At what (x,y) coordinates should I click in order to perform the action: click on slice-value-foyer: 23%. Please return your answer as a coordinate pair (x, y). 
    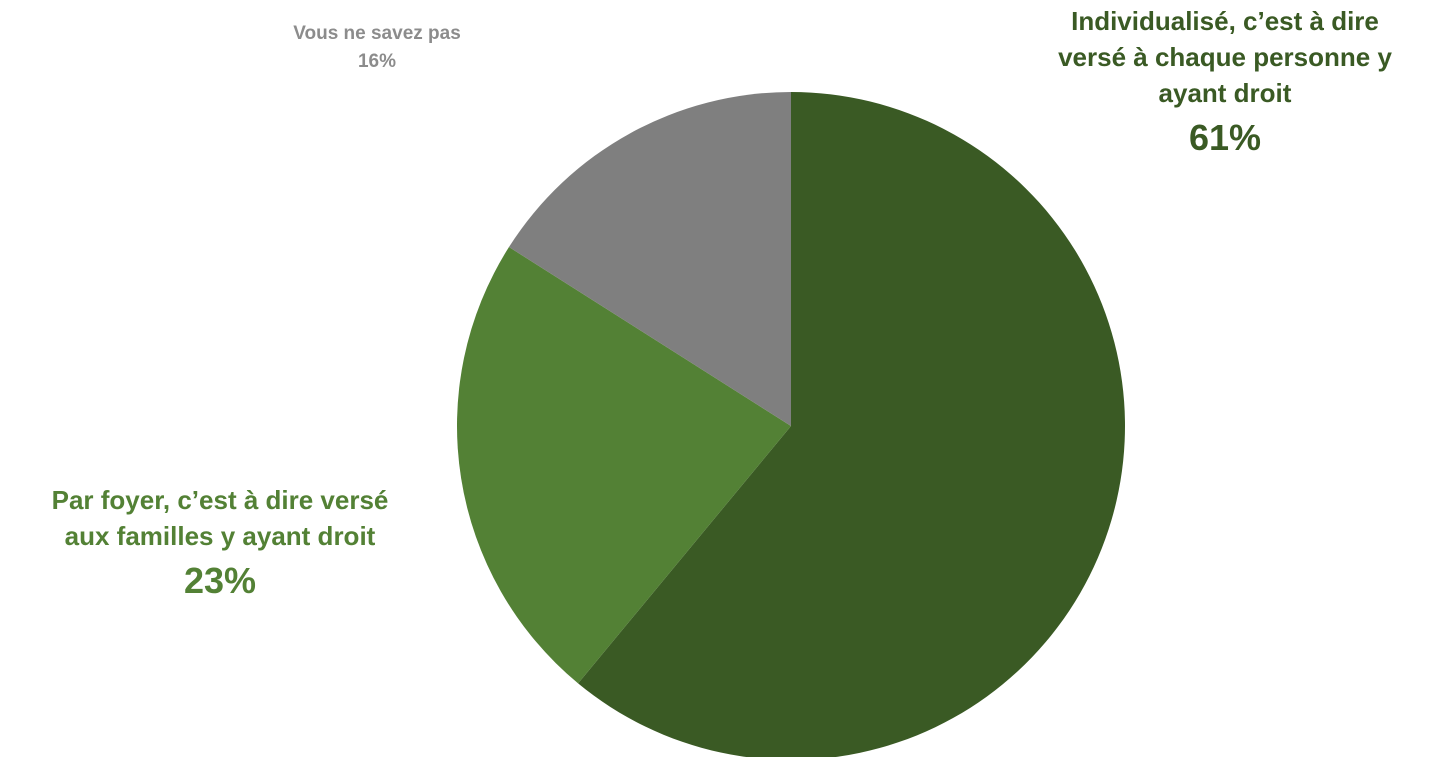
    Looking at the image, I should click on (220, 580).